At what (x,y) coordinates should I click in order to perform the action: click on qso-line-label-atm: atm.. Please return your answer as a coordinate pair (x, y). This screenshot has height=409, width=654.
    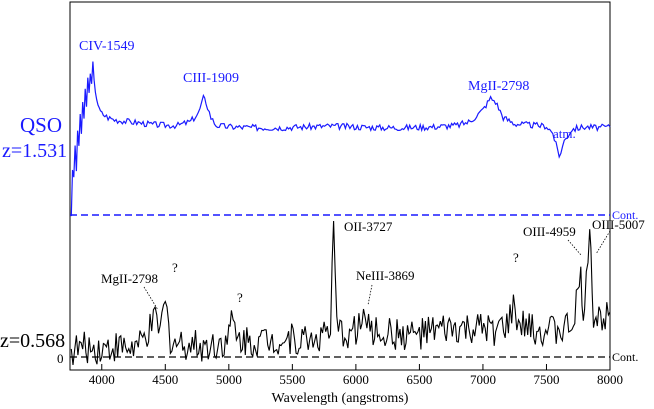
    Looking at the image, I should click on (564, 133).